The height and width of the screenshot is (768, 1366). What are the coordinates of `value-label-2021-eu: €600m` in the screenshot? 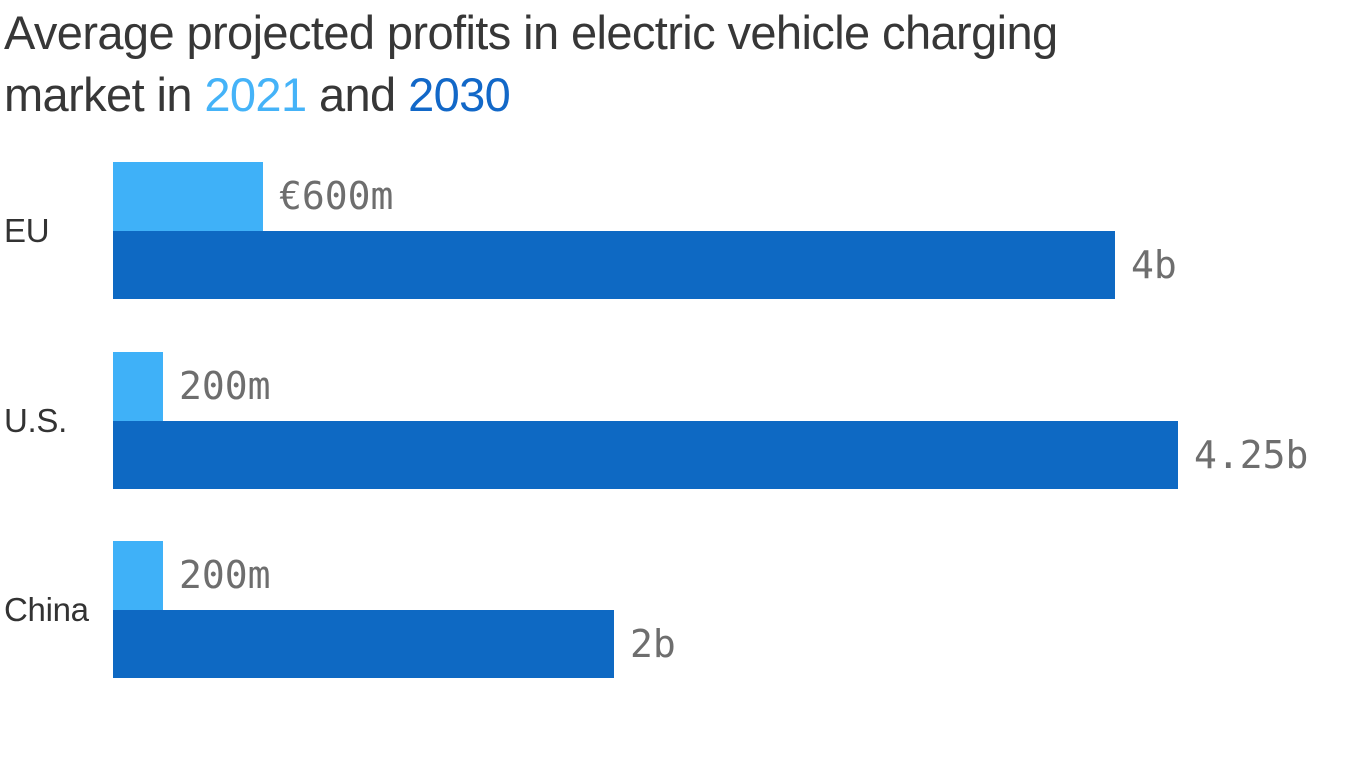 It's located at (336, 196).